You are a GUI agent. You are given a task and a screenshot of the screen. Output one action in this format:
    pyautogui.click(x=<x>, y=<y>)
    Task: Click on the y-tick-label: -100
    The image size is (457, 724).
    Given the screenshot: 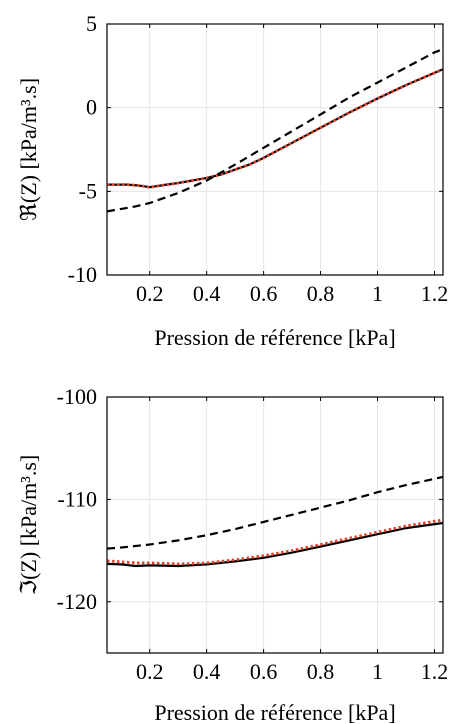 What is the action you would take?
    pyautogui.click(x=77, y=396)
    